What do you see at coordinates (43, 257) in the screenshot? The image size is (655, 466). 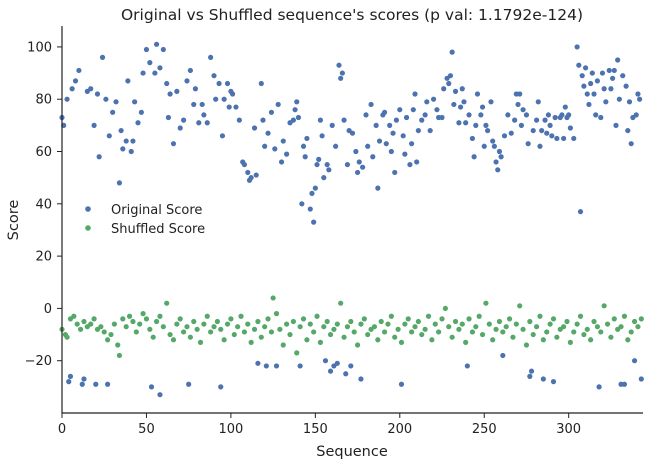 I see `y-tick-label: 20` at bounding box center [43, 257].